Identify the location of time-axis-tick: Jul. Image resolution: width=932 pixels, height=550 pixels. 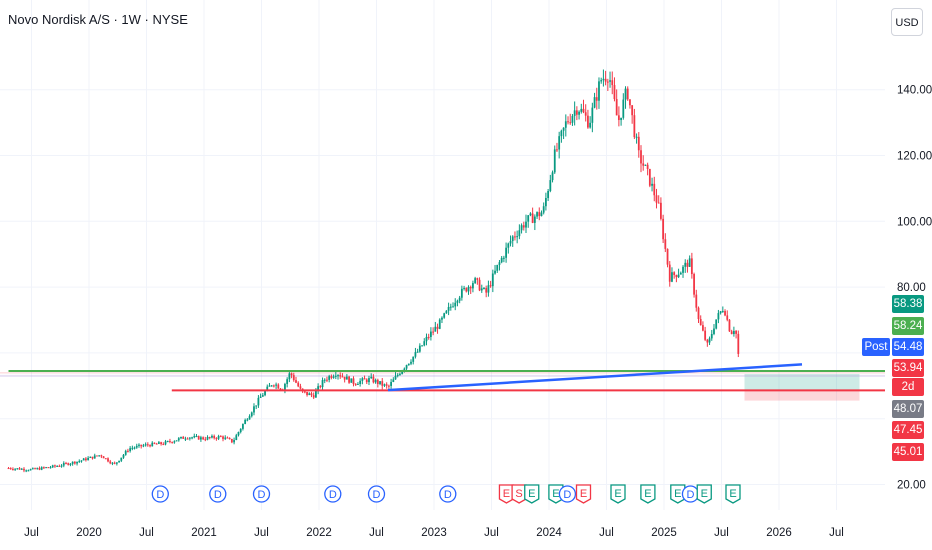
(31, 533).